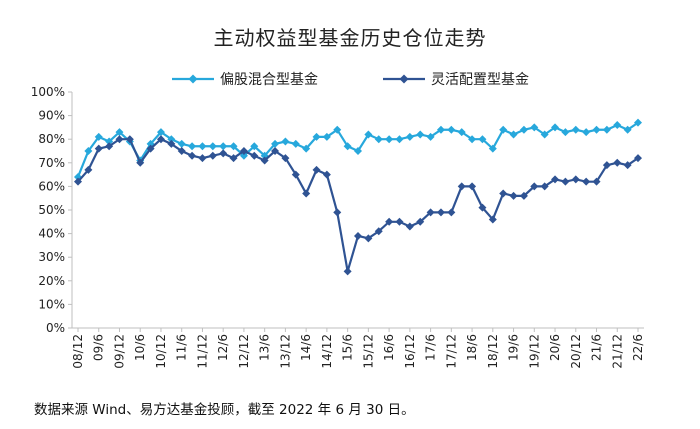 The height and width of the screenshot is (429, 700). What do you see at coordinates (51, 210) in the screenshot?
I see `y-tick-label: 50%` at bounding box center [51, 210].